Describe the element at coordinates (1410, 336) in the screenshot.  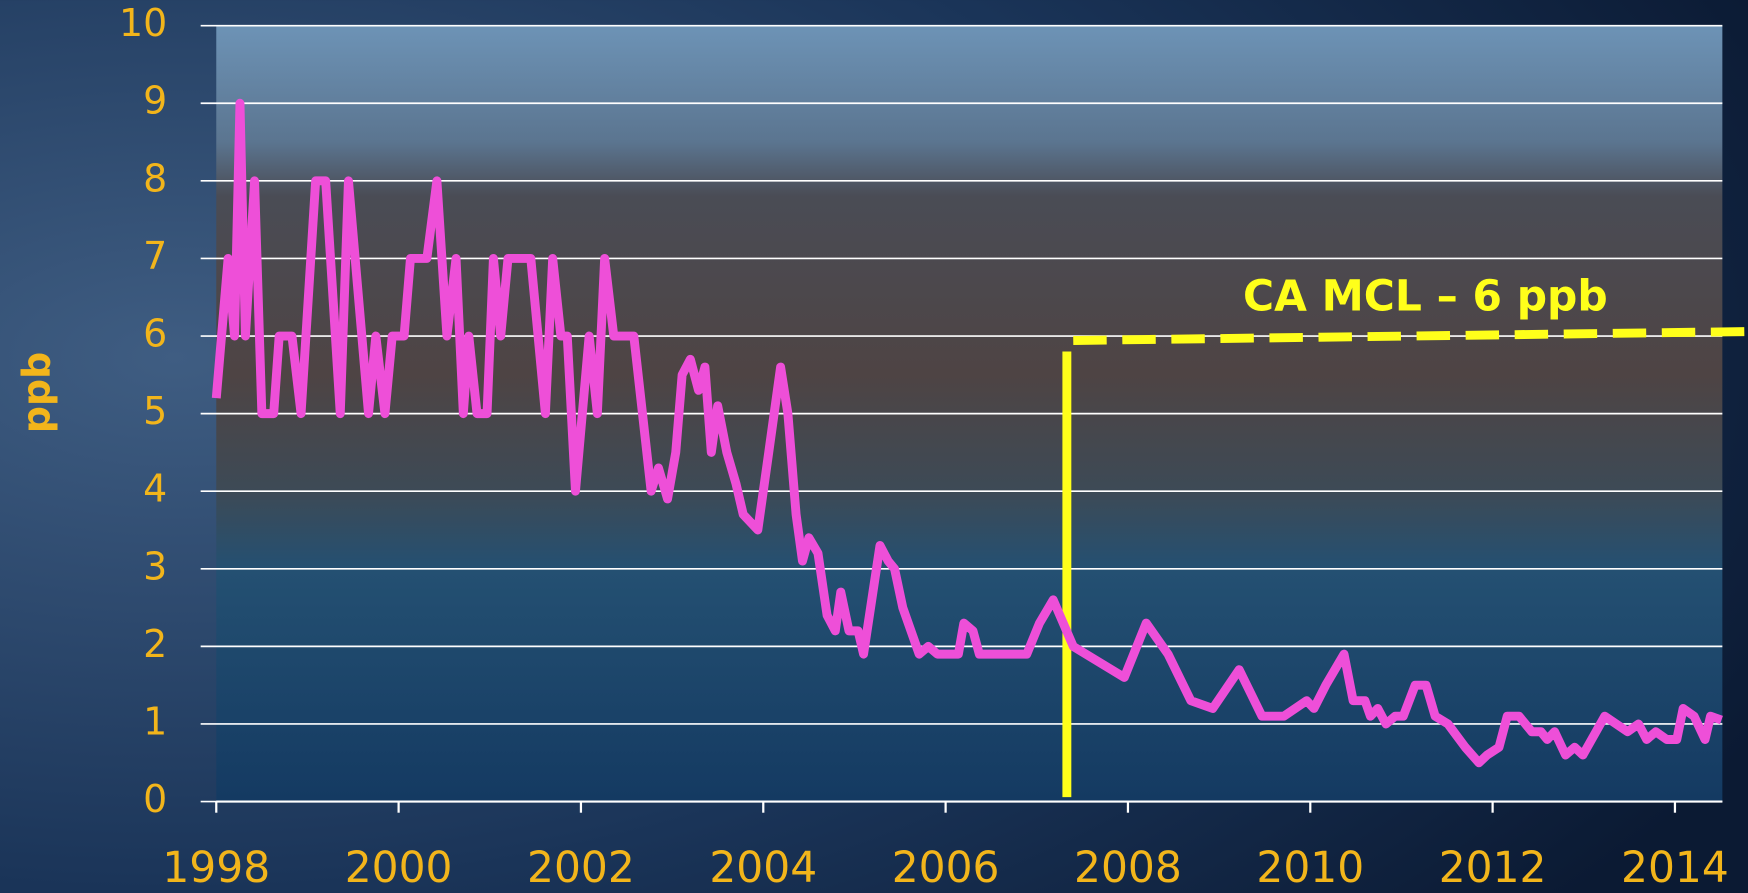
I see `threshold-line` at that location.